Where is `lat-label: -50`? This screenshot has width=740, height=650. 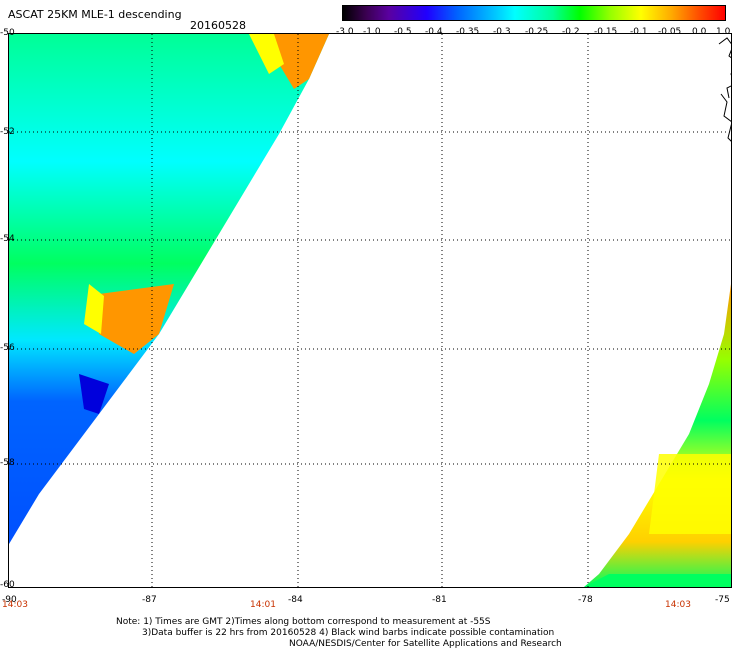
lat-label: -50 is located at coordinates (7, 33).